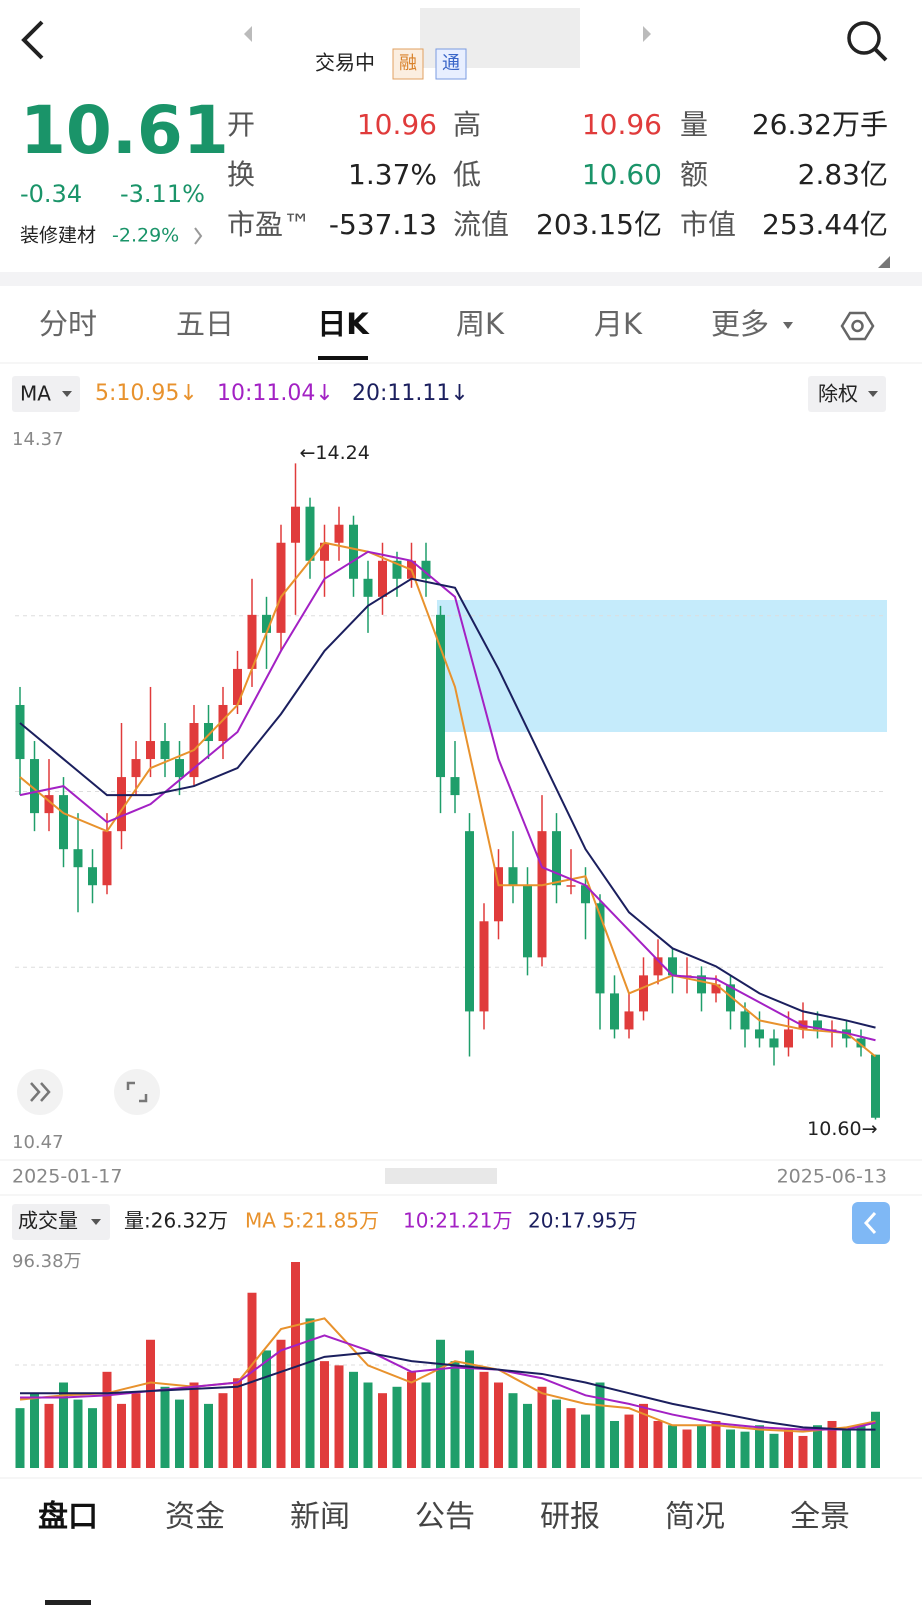 Image resolution: width=922 pixels, height=1613 pixels. I want to click on tab: 日K, so click(343, 324).